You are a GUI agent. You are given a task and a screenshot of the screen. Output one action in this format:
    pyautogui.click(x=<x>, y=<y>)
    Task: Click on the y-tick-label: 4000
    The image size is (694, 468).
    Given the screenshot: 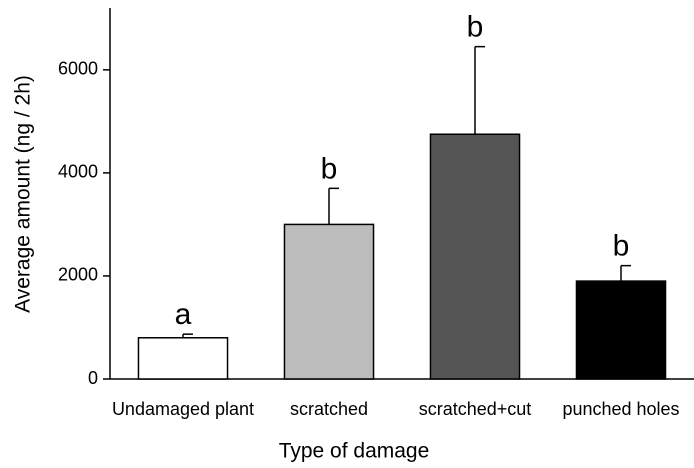 What is the action you would take?
    pyautogui.click(x=78, y=172)
    